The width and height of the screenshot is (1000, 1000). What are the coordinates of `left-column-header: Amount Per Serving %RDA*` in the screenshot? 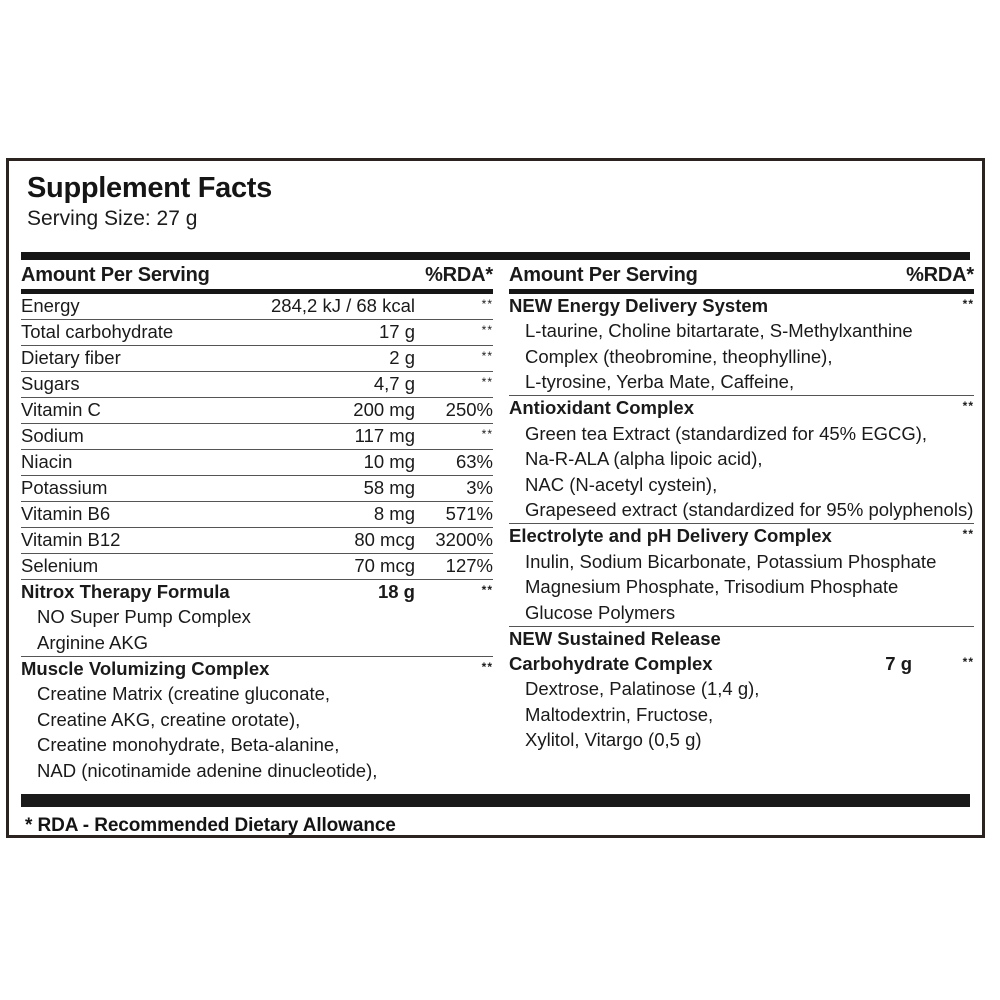 It's located at (257, 277).